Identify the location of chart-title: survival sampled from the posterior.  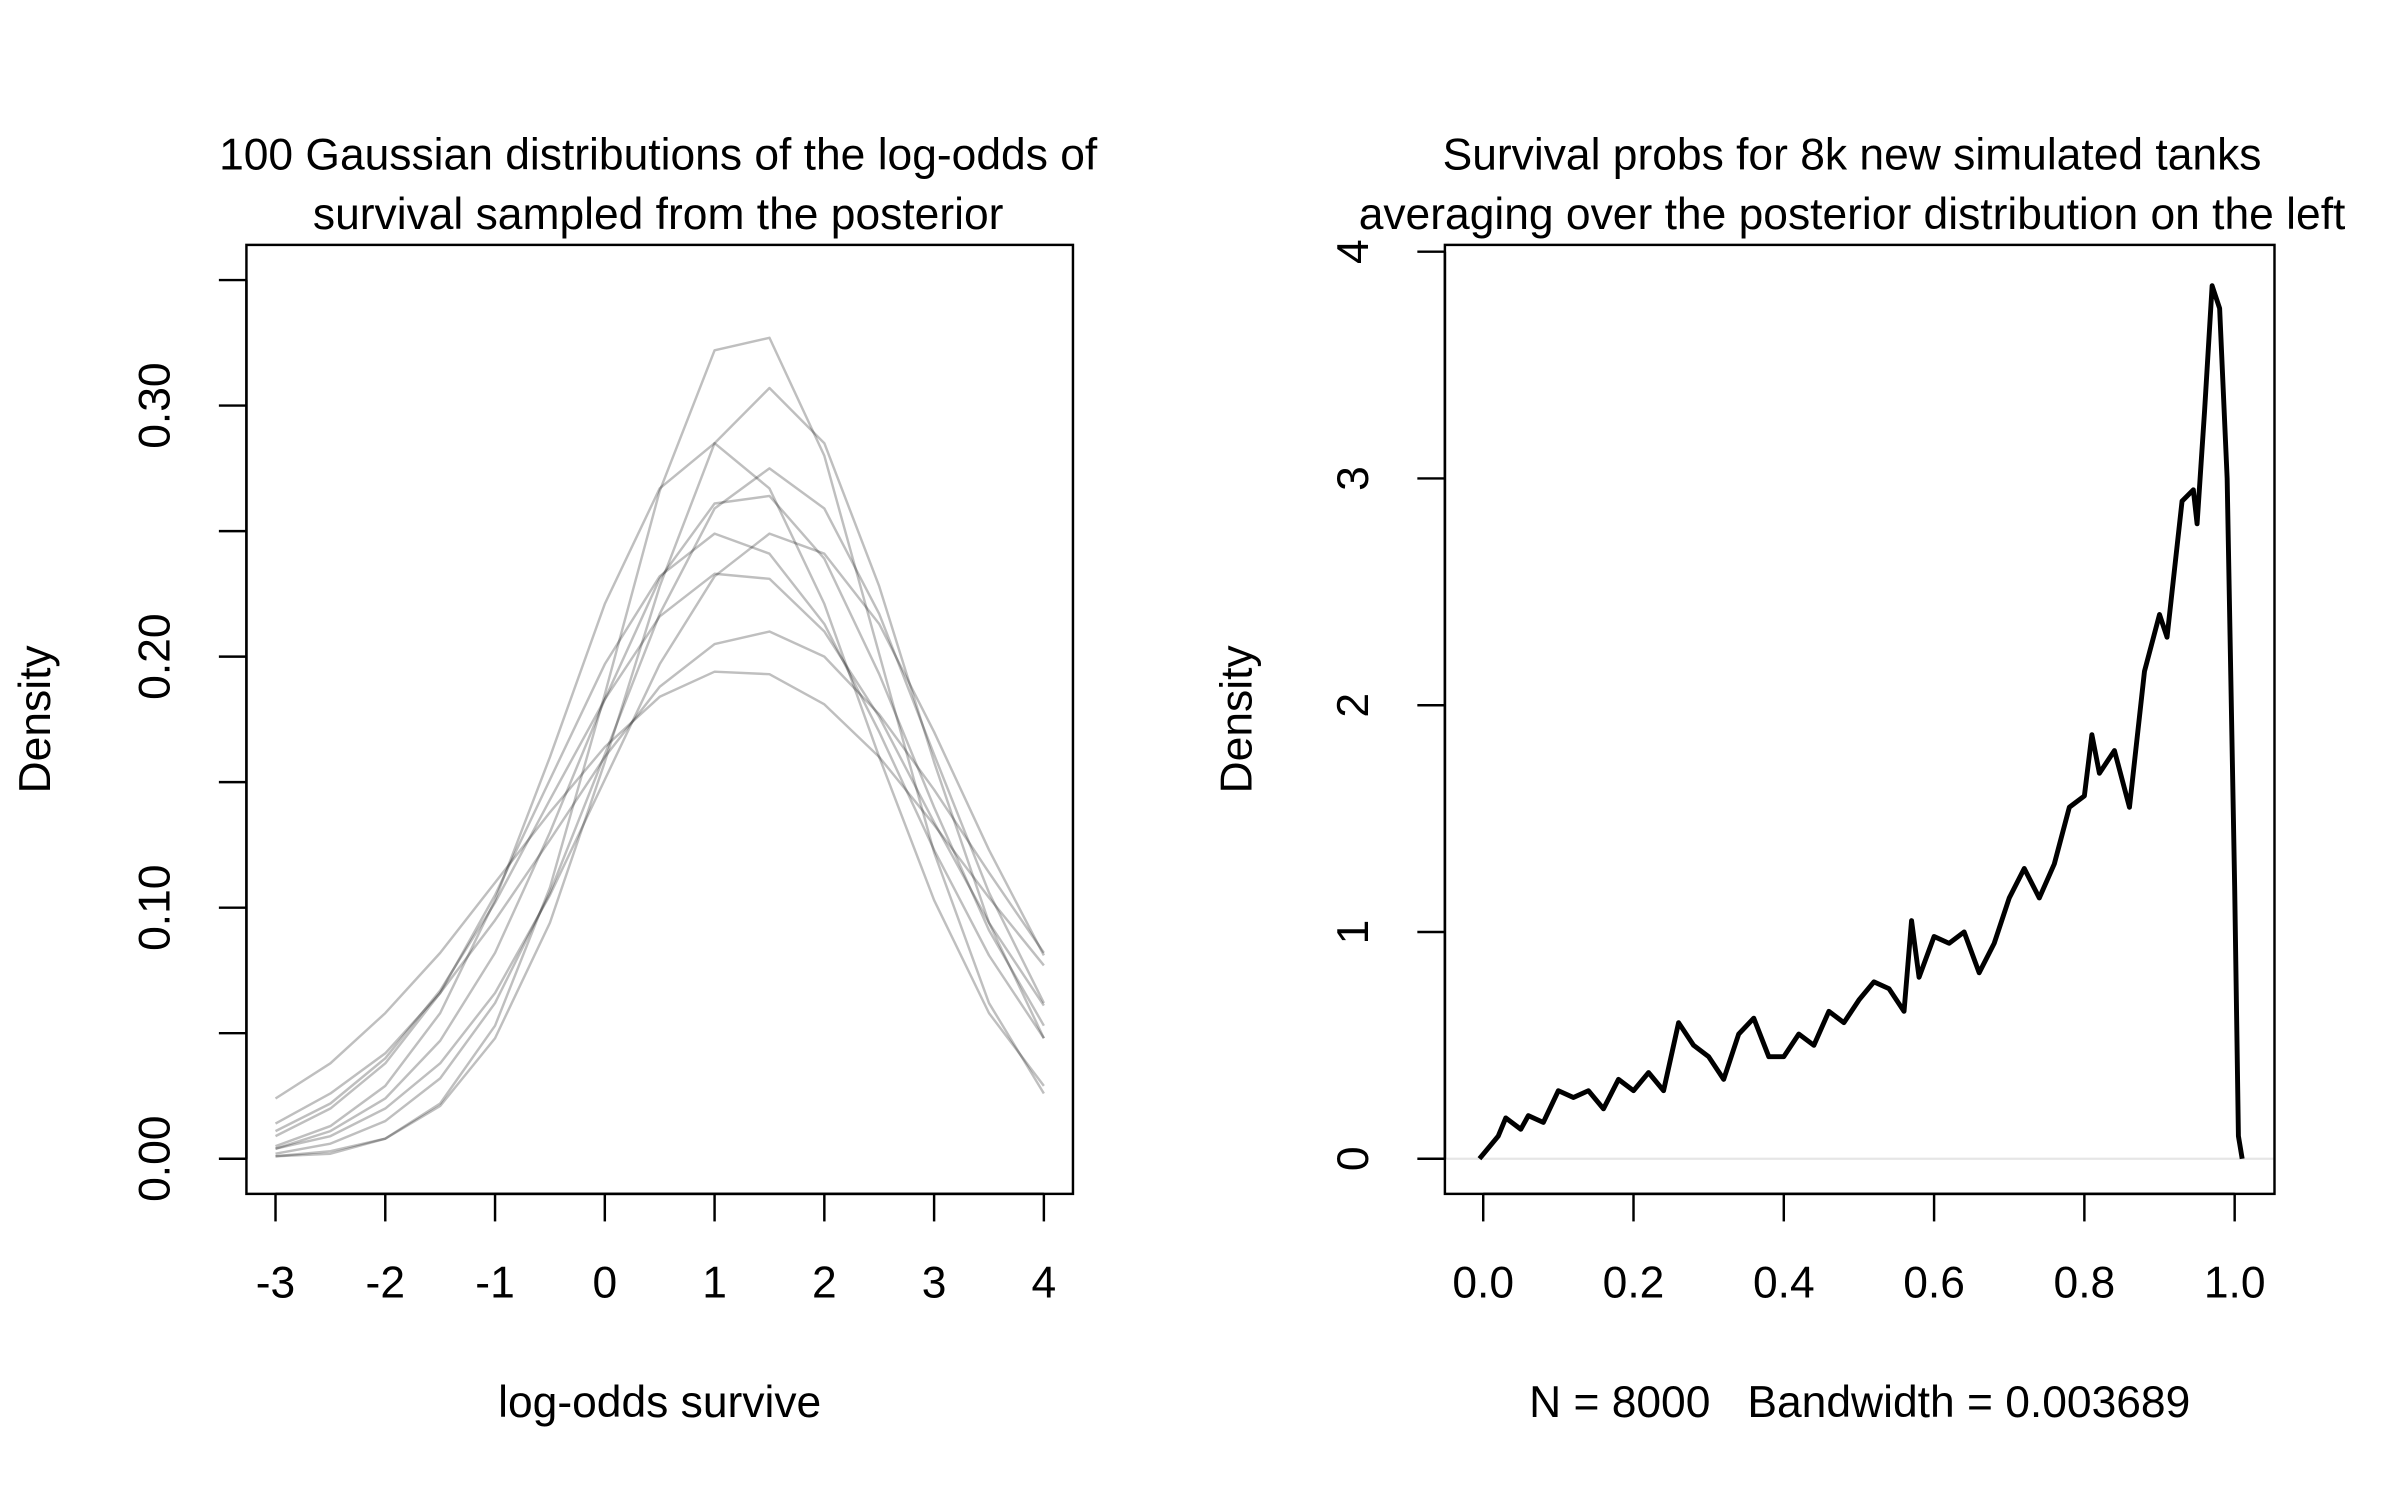
(658, 214).